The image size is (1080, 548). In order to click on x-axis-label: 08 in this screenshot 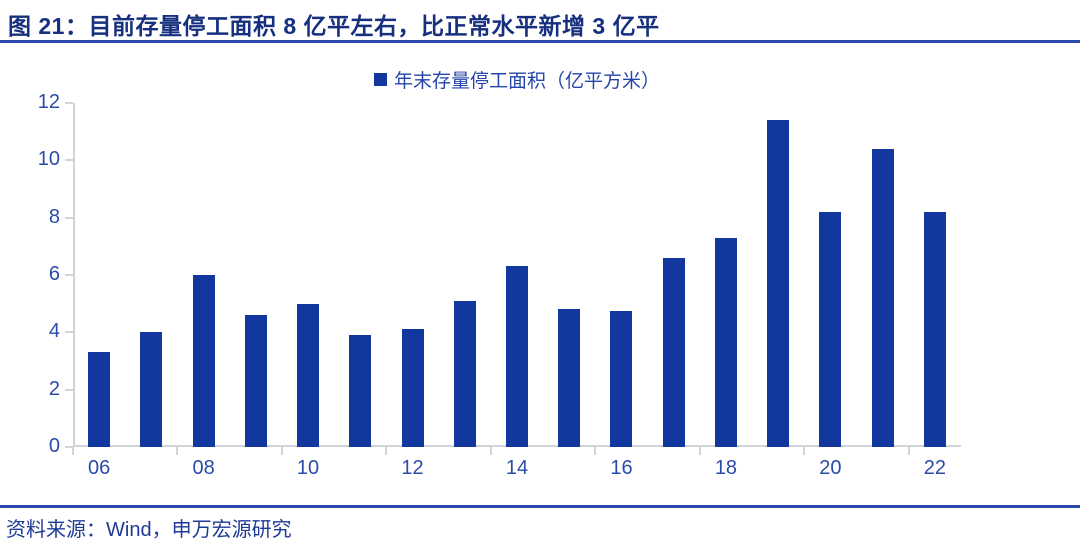, I will do `click(203, 468)`.